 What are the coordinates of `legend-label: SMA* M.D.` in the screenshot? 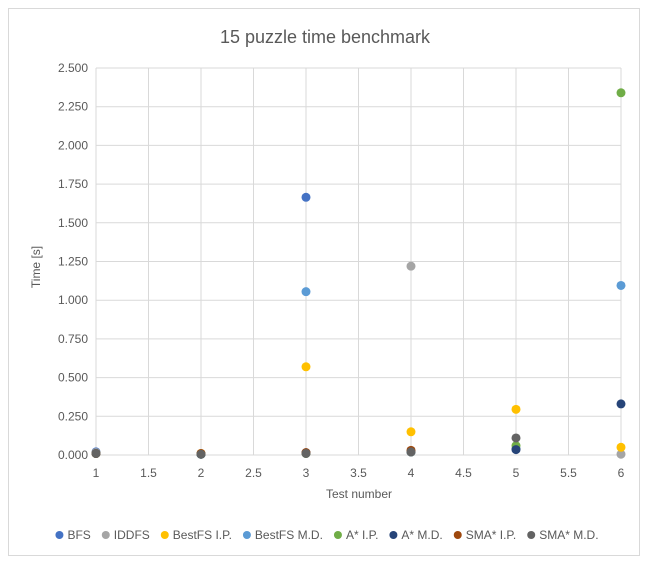 It's located at (568, 535).